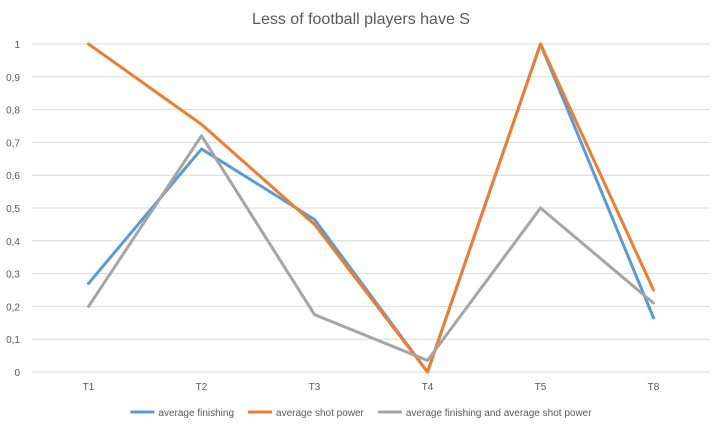  What do you see at coordinates (13, 275) in the screenshot?
I see `y-tick-label: 0,3` at bounding box center [13, 275].